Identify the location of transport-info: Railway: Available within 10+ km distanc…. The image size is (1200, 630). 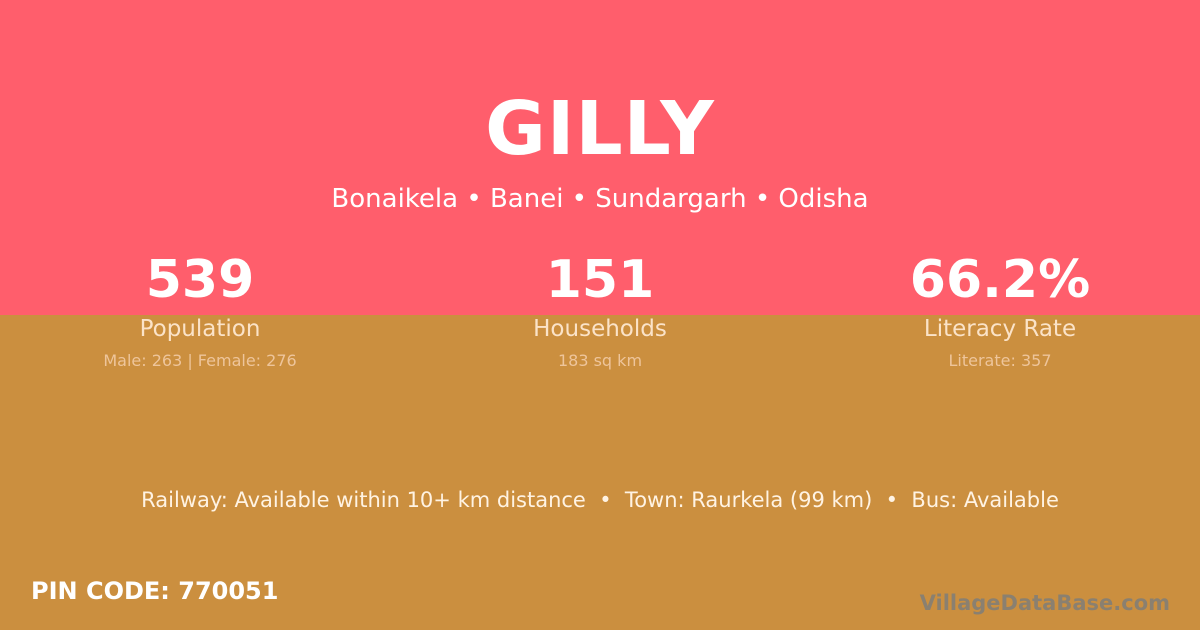
(600, 500).